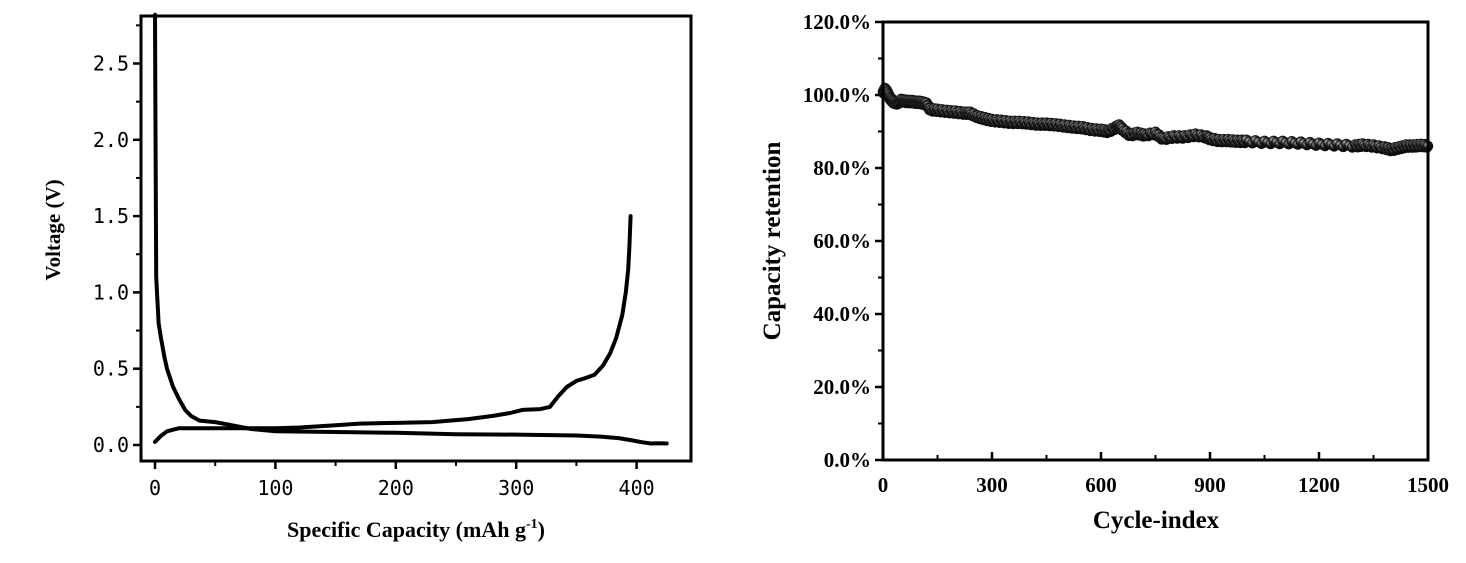 The width and height of the screenshot is (1466, 563). Describe the element at coordinates (275, 488) in the screenshot. I see `x-tick-label: 100` at that location.